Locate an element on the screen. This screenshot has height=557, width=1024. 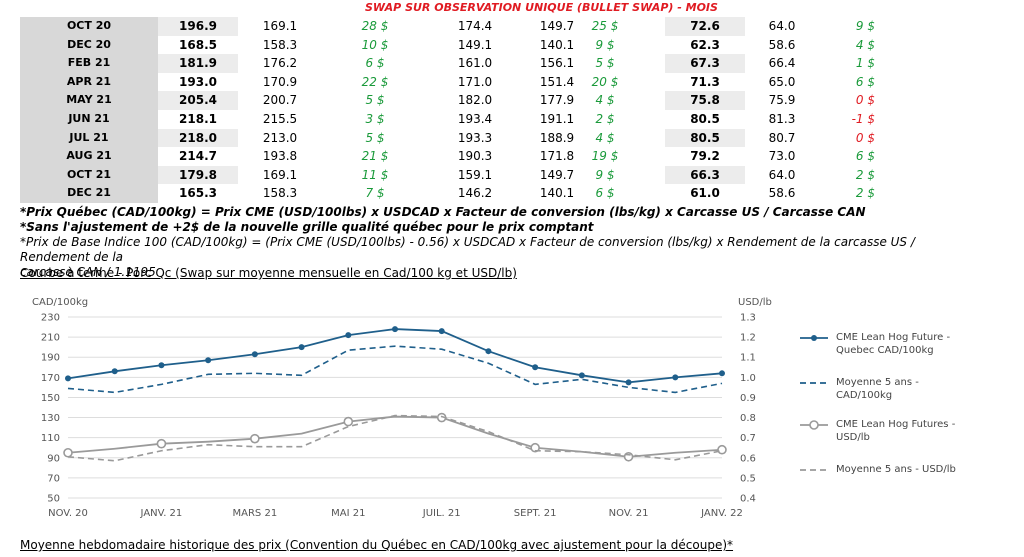
table-cell-c3: 7 $ is located at coordinates (375, 193).